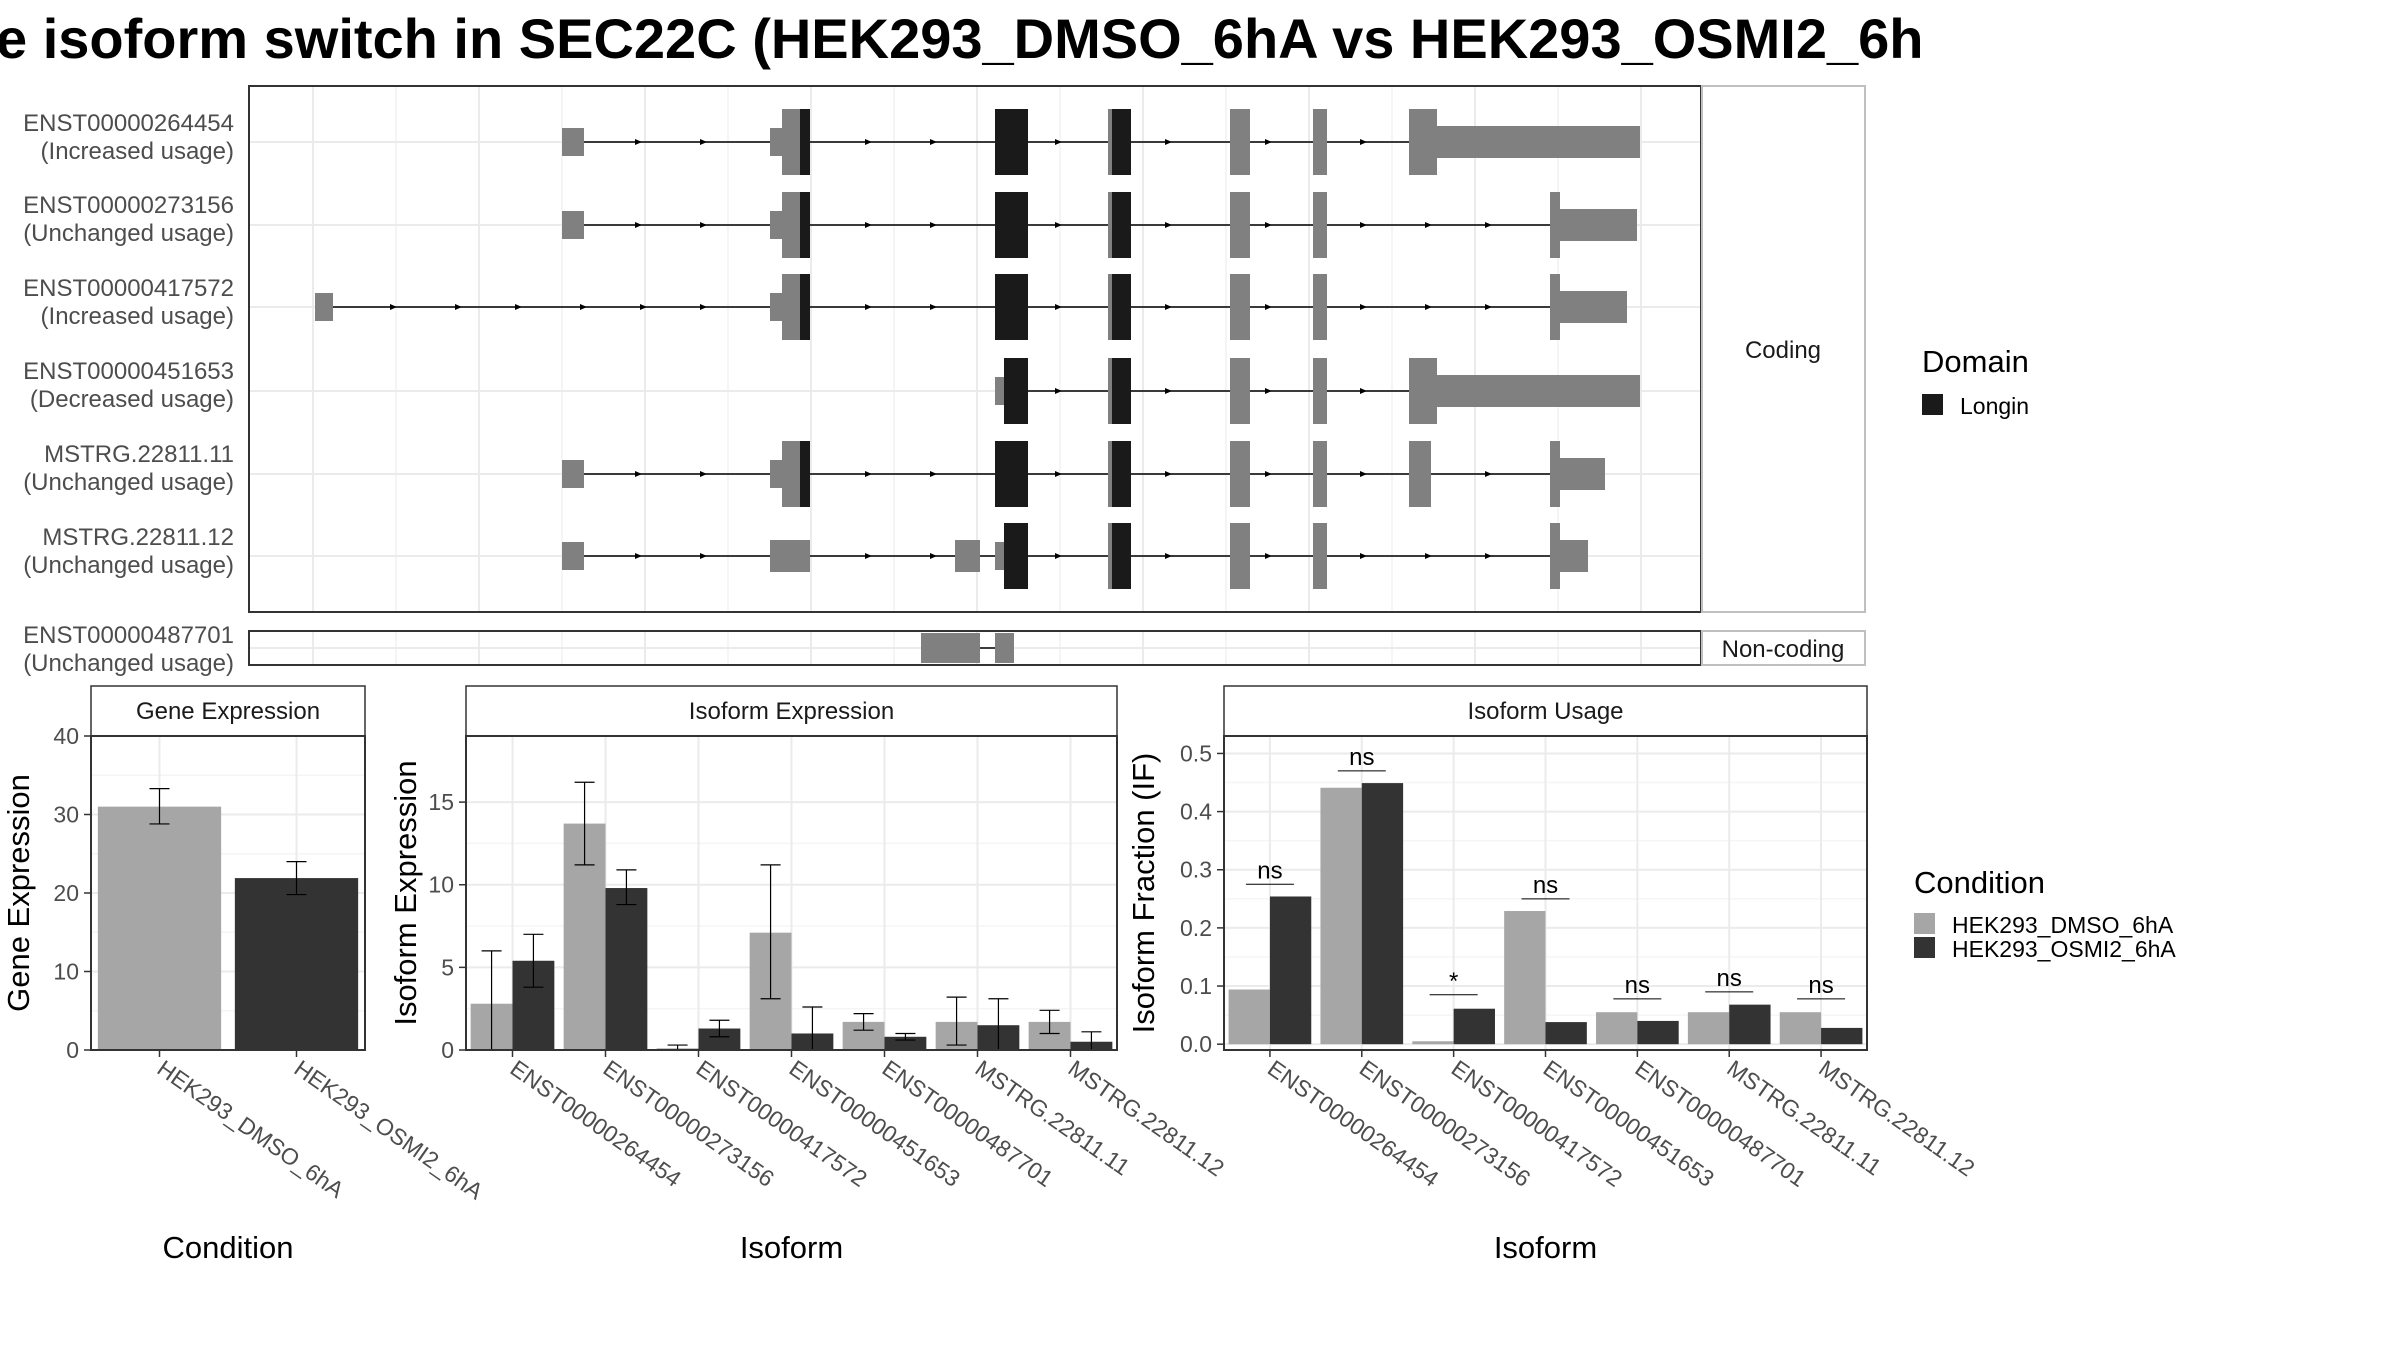  I want to click on y-tick-label: 0.3, so click(1196, 870).